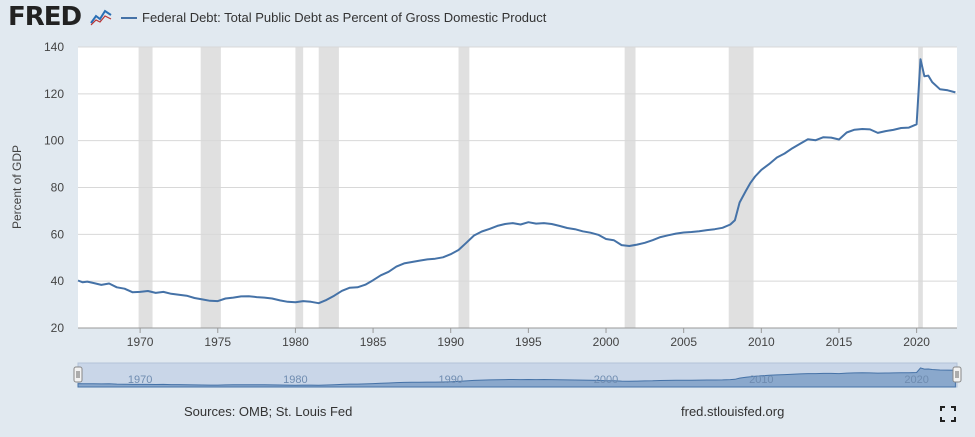  What do you see at coordinates (217, 342) in the screenshot?
I see `x-tick-label: 1975` at bounding box center [217, 342].